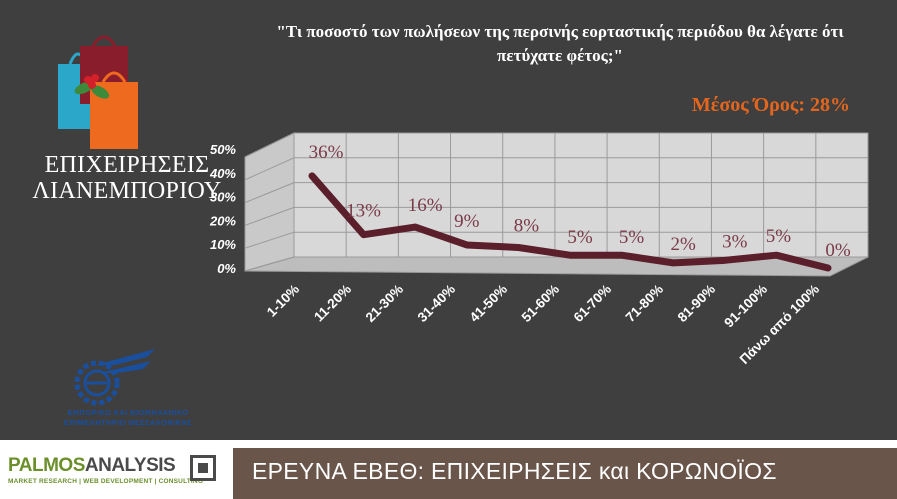  Describe the element at coordinates (556, 266) in the screenshot. I see `chart-floor` at that location.